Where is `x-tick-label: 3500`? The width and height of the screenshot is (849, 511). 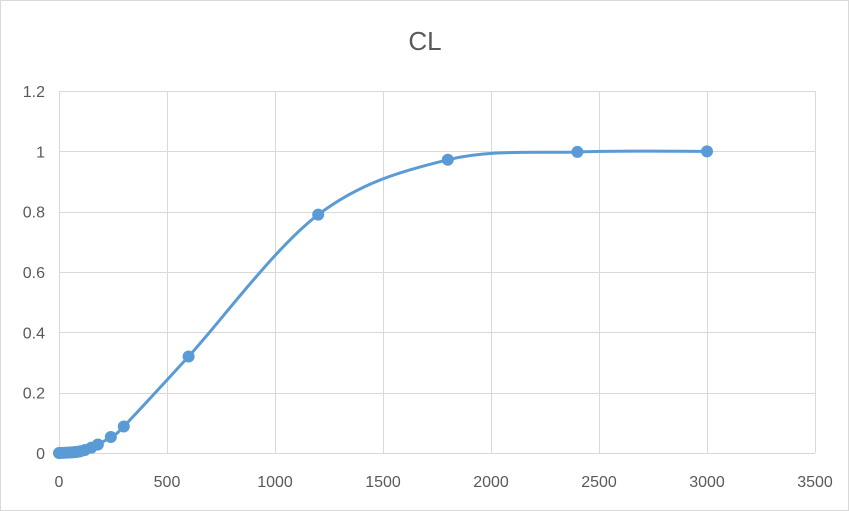
x-tick-label: 3500 is located at coordinates (815, 482).